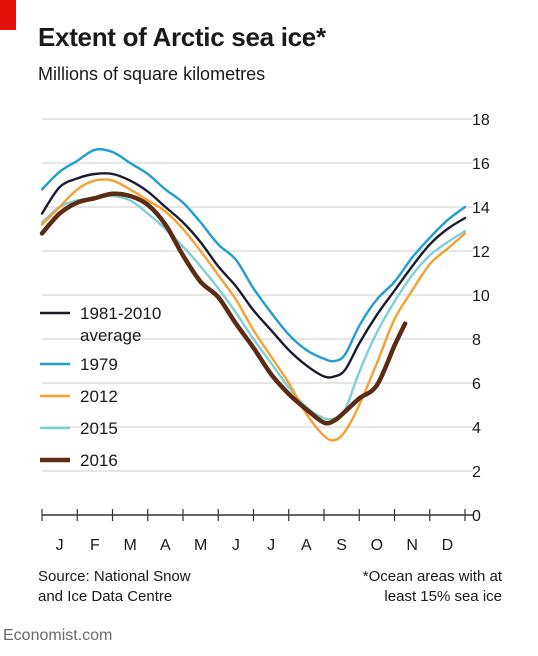  Describe the element at coordinates (58, 635) in the screenshot. I see `economist-logo-text: Economist.com` at that location.